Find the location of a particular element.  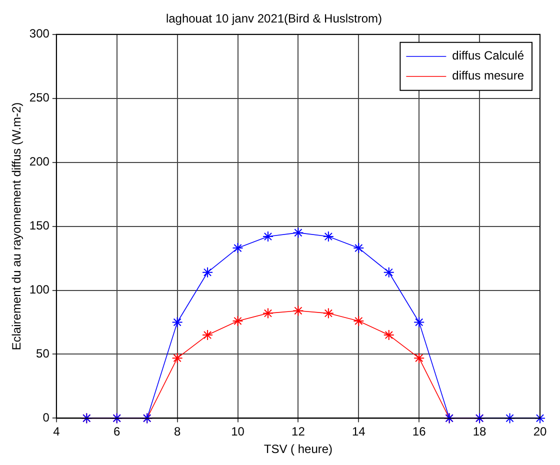

x-tick-label: 14 is located at coordinates (359, 431).